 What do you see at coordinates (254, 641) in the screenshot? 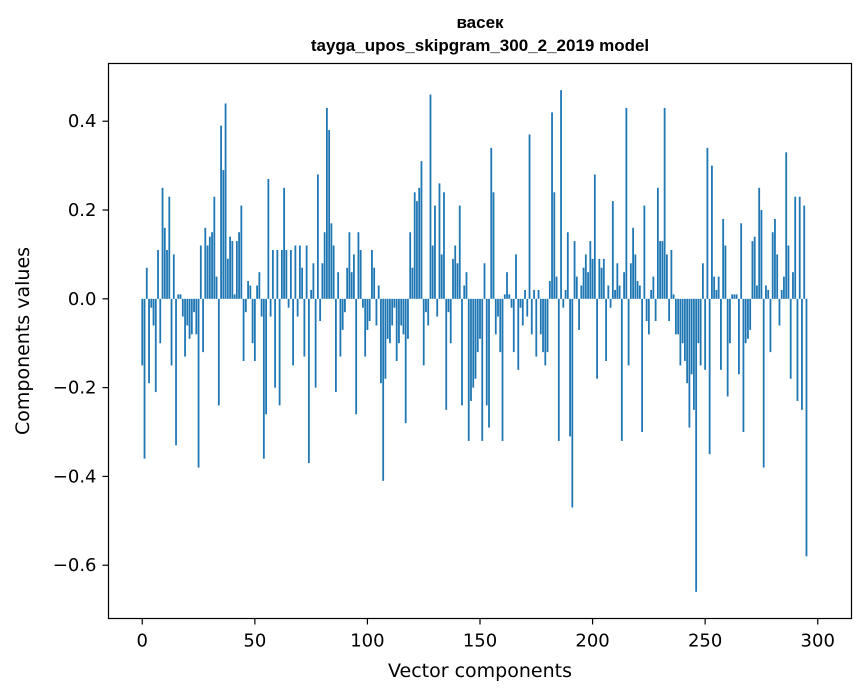
I see `x-tick-label: 50` at bounding box center [254, 641].